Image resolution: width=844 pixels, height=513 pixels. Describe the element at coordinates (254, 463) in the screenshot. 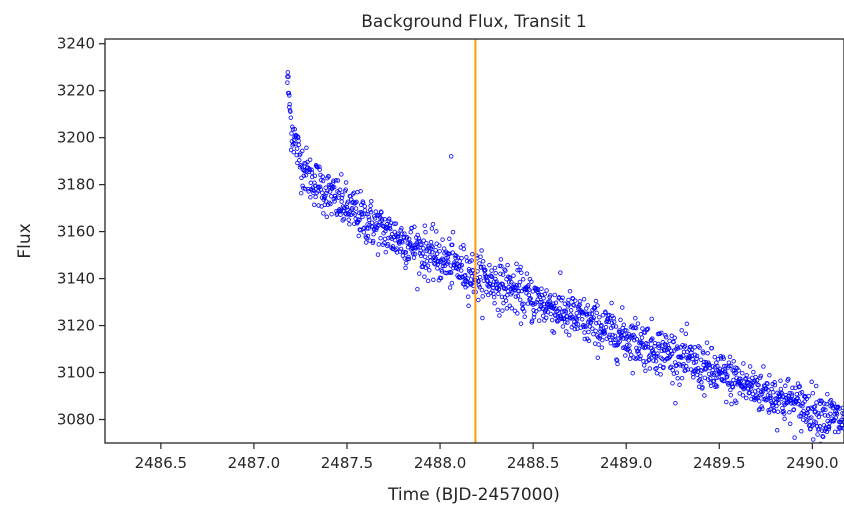

I see `x-tick-label: 2487.0` at that location.